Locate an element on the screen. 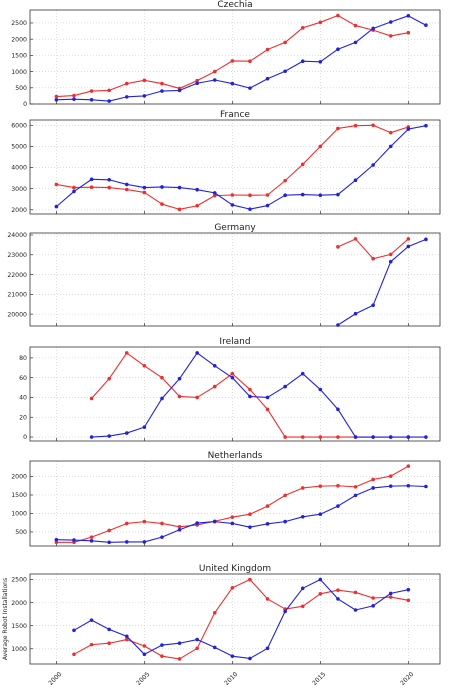 The height and width of the screenshot is (689, 449). y-tick-label: 2500 is located at coordinates (19, 580).